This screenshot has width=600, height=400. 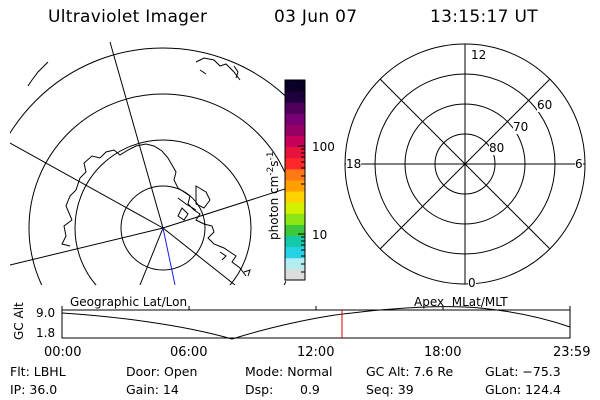 I want to click on mlt-label-0: 0, so click(x=472, y=283).